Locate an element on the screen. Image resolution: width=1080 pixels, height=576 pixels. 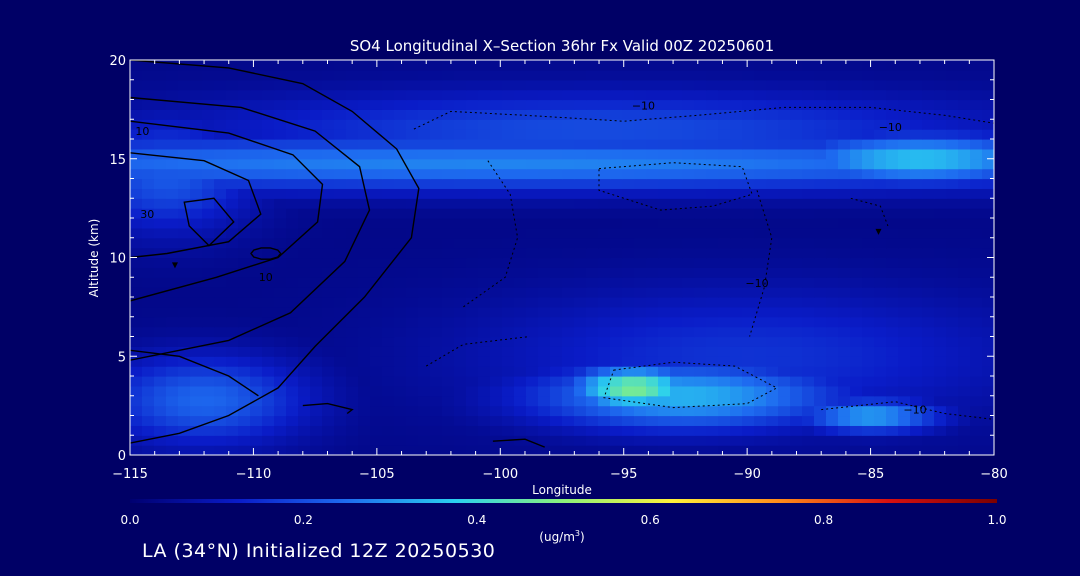
colorbar-tick-label: 1.0 is located at coordinates (996, 520).